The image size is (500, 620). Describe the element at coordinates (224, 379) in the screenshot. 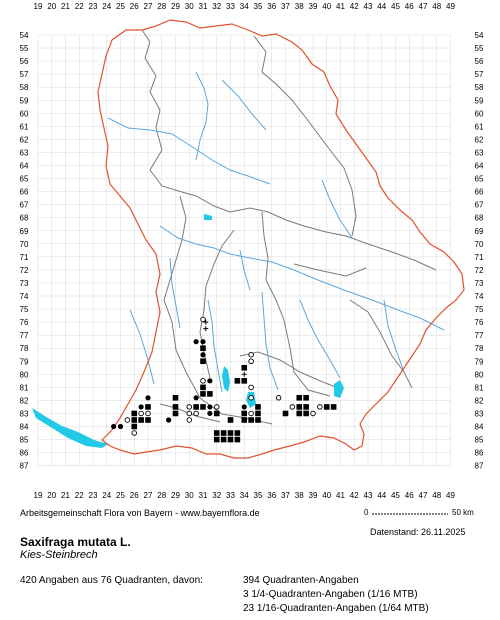

I see `occurrence-symbols` at that location.